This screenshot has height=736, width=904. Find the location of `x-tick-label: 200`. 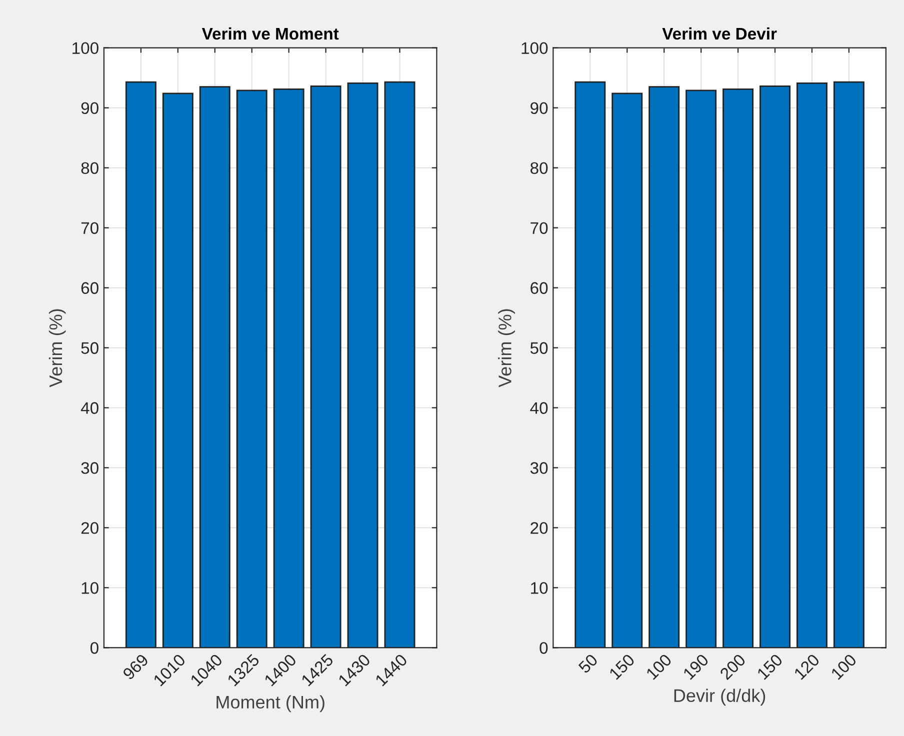

x-tick-label: 200 is located at coordinates (732, 666).